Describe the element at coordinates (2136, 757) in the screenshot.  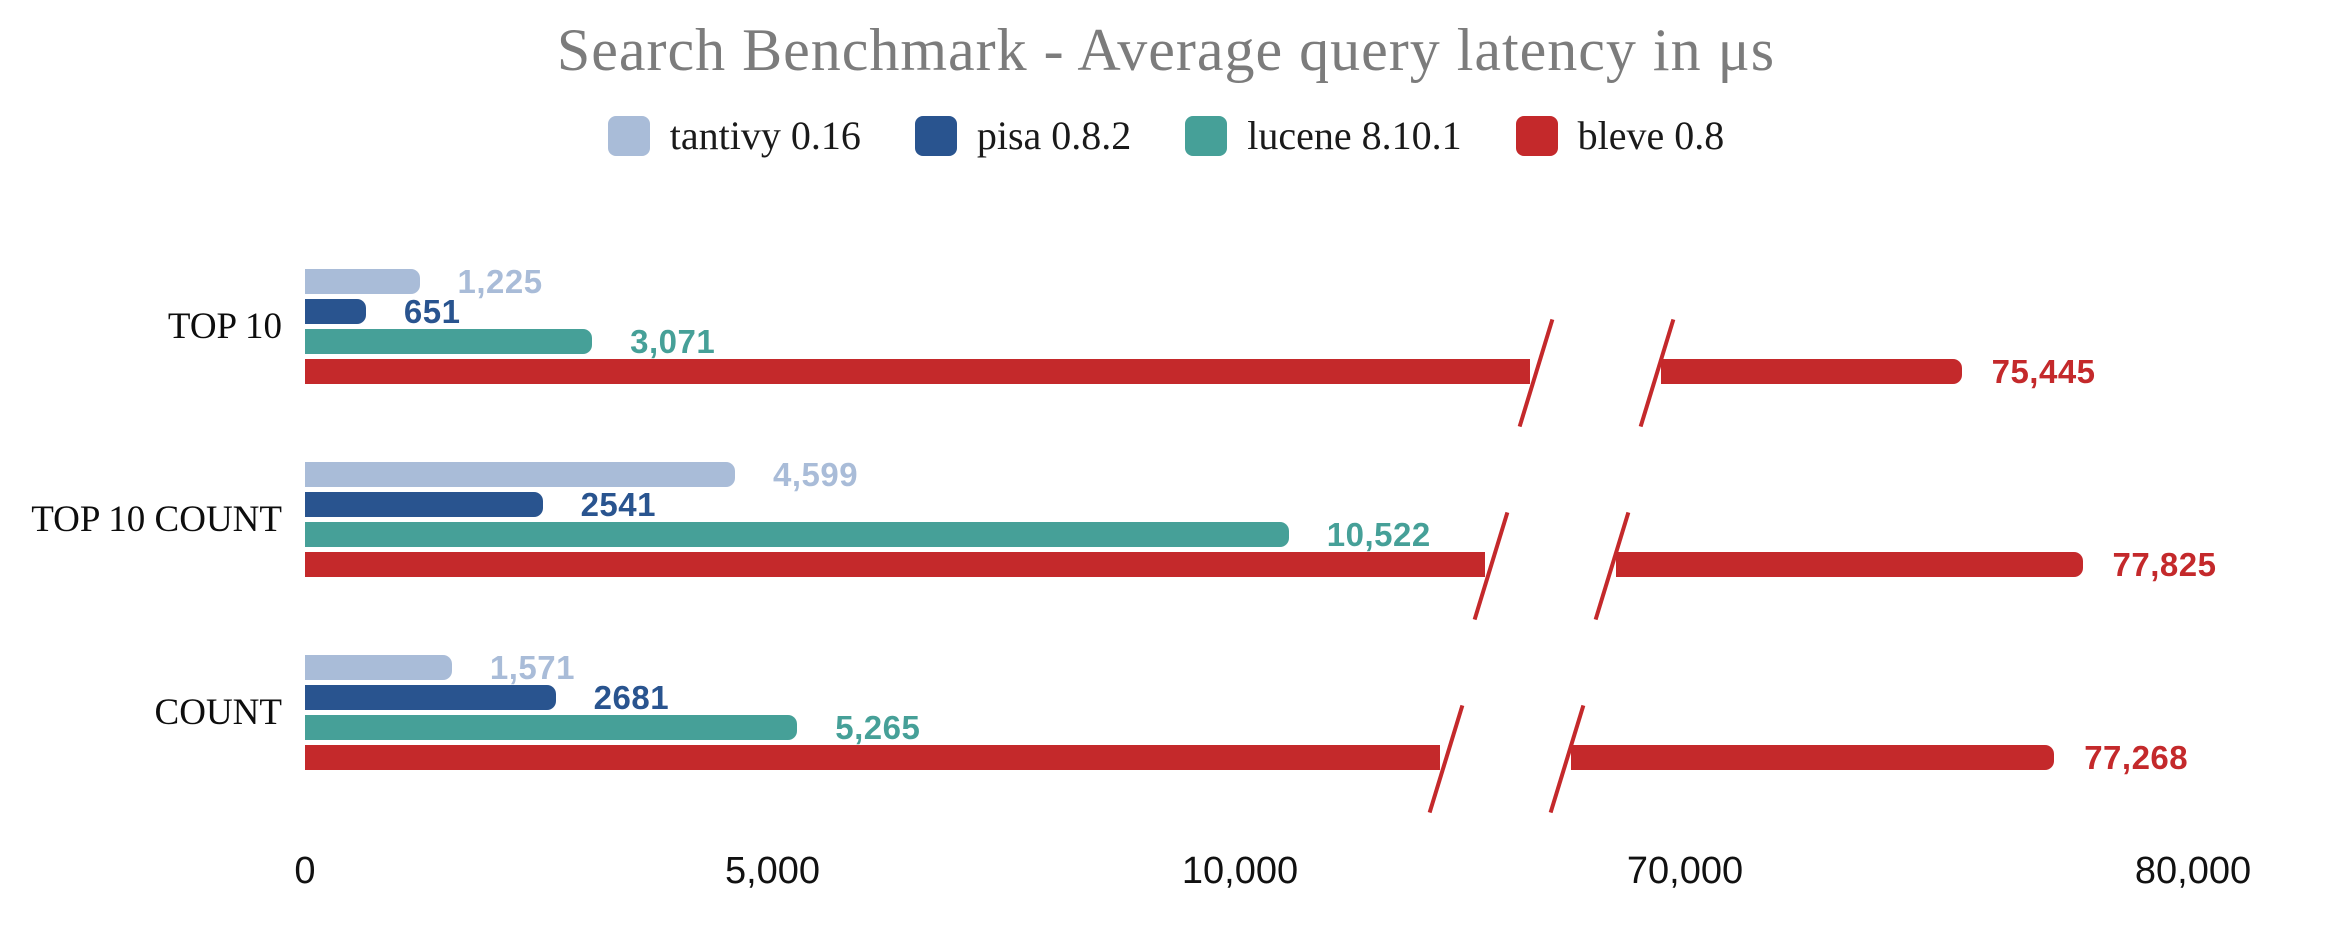
I see `value-label: 77,268` at that location.